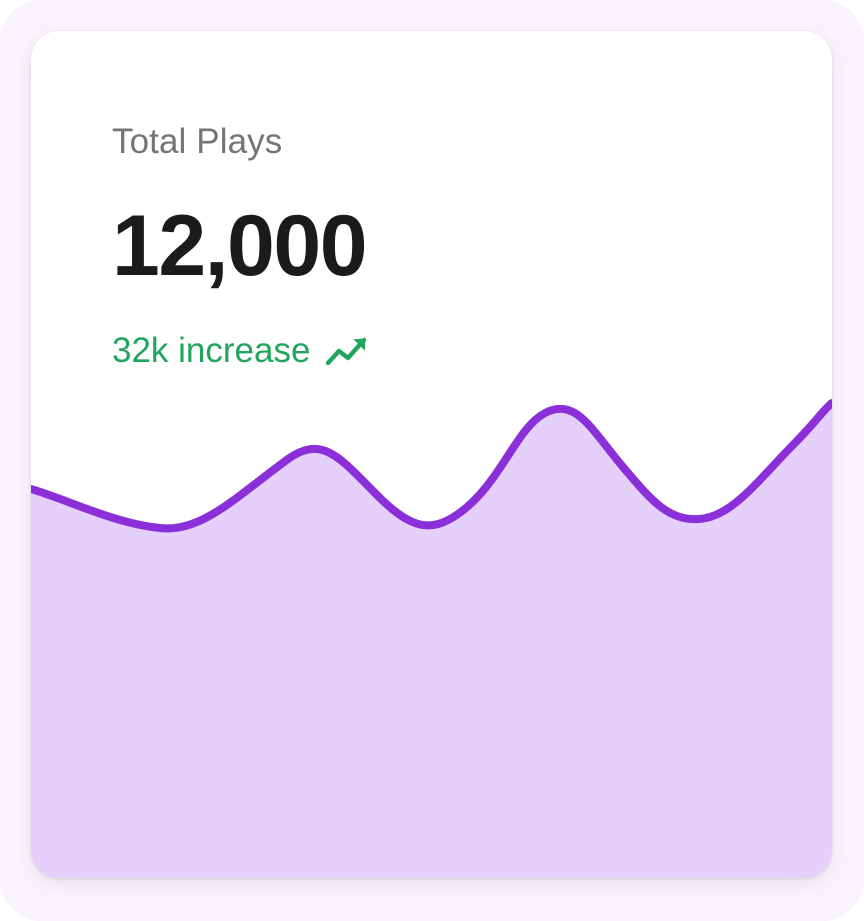 This screenshot has width=864, height=921. I want to click on metric-delta-label: 32k increase, so click(211, 350).